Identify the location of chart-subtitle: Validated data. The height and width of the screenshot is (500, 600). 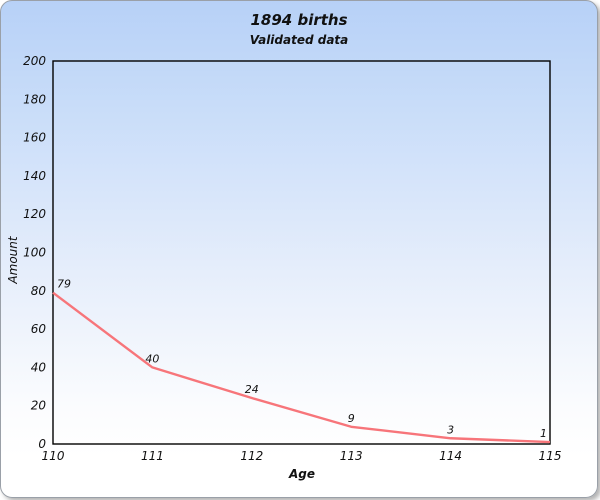
(299, 40).